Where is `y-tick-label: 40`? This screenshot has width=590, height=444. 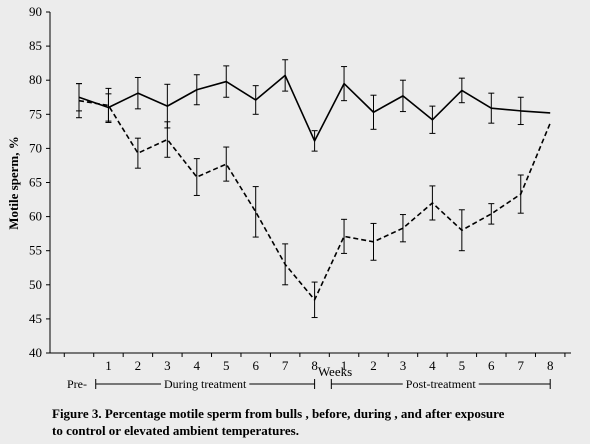
y-tick-label: 40 is located at coordinates (35, 352).